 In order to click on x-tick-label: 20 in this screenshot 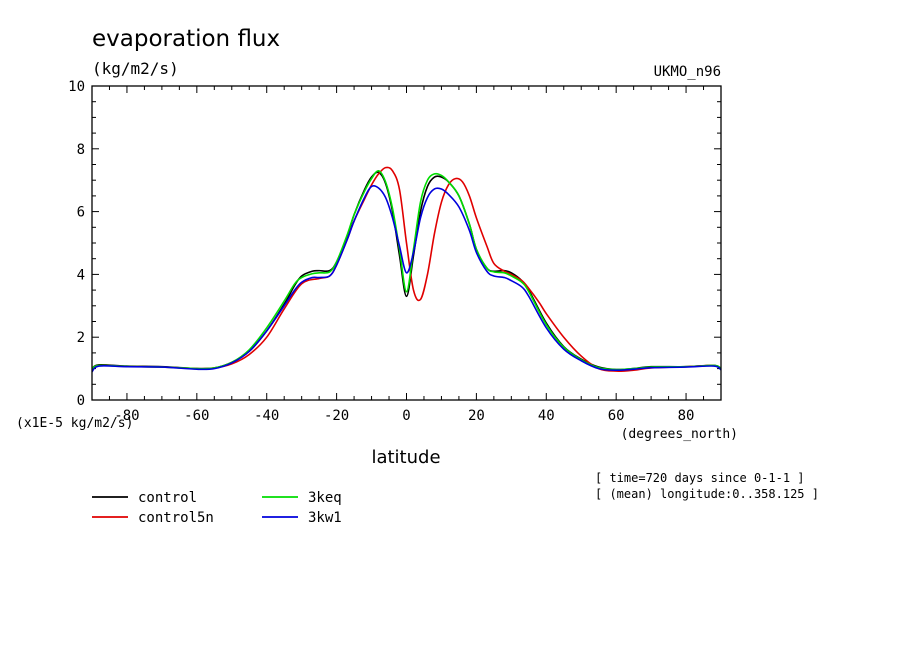, I will do `click(476, 416)`.